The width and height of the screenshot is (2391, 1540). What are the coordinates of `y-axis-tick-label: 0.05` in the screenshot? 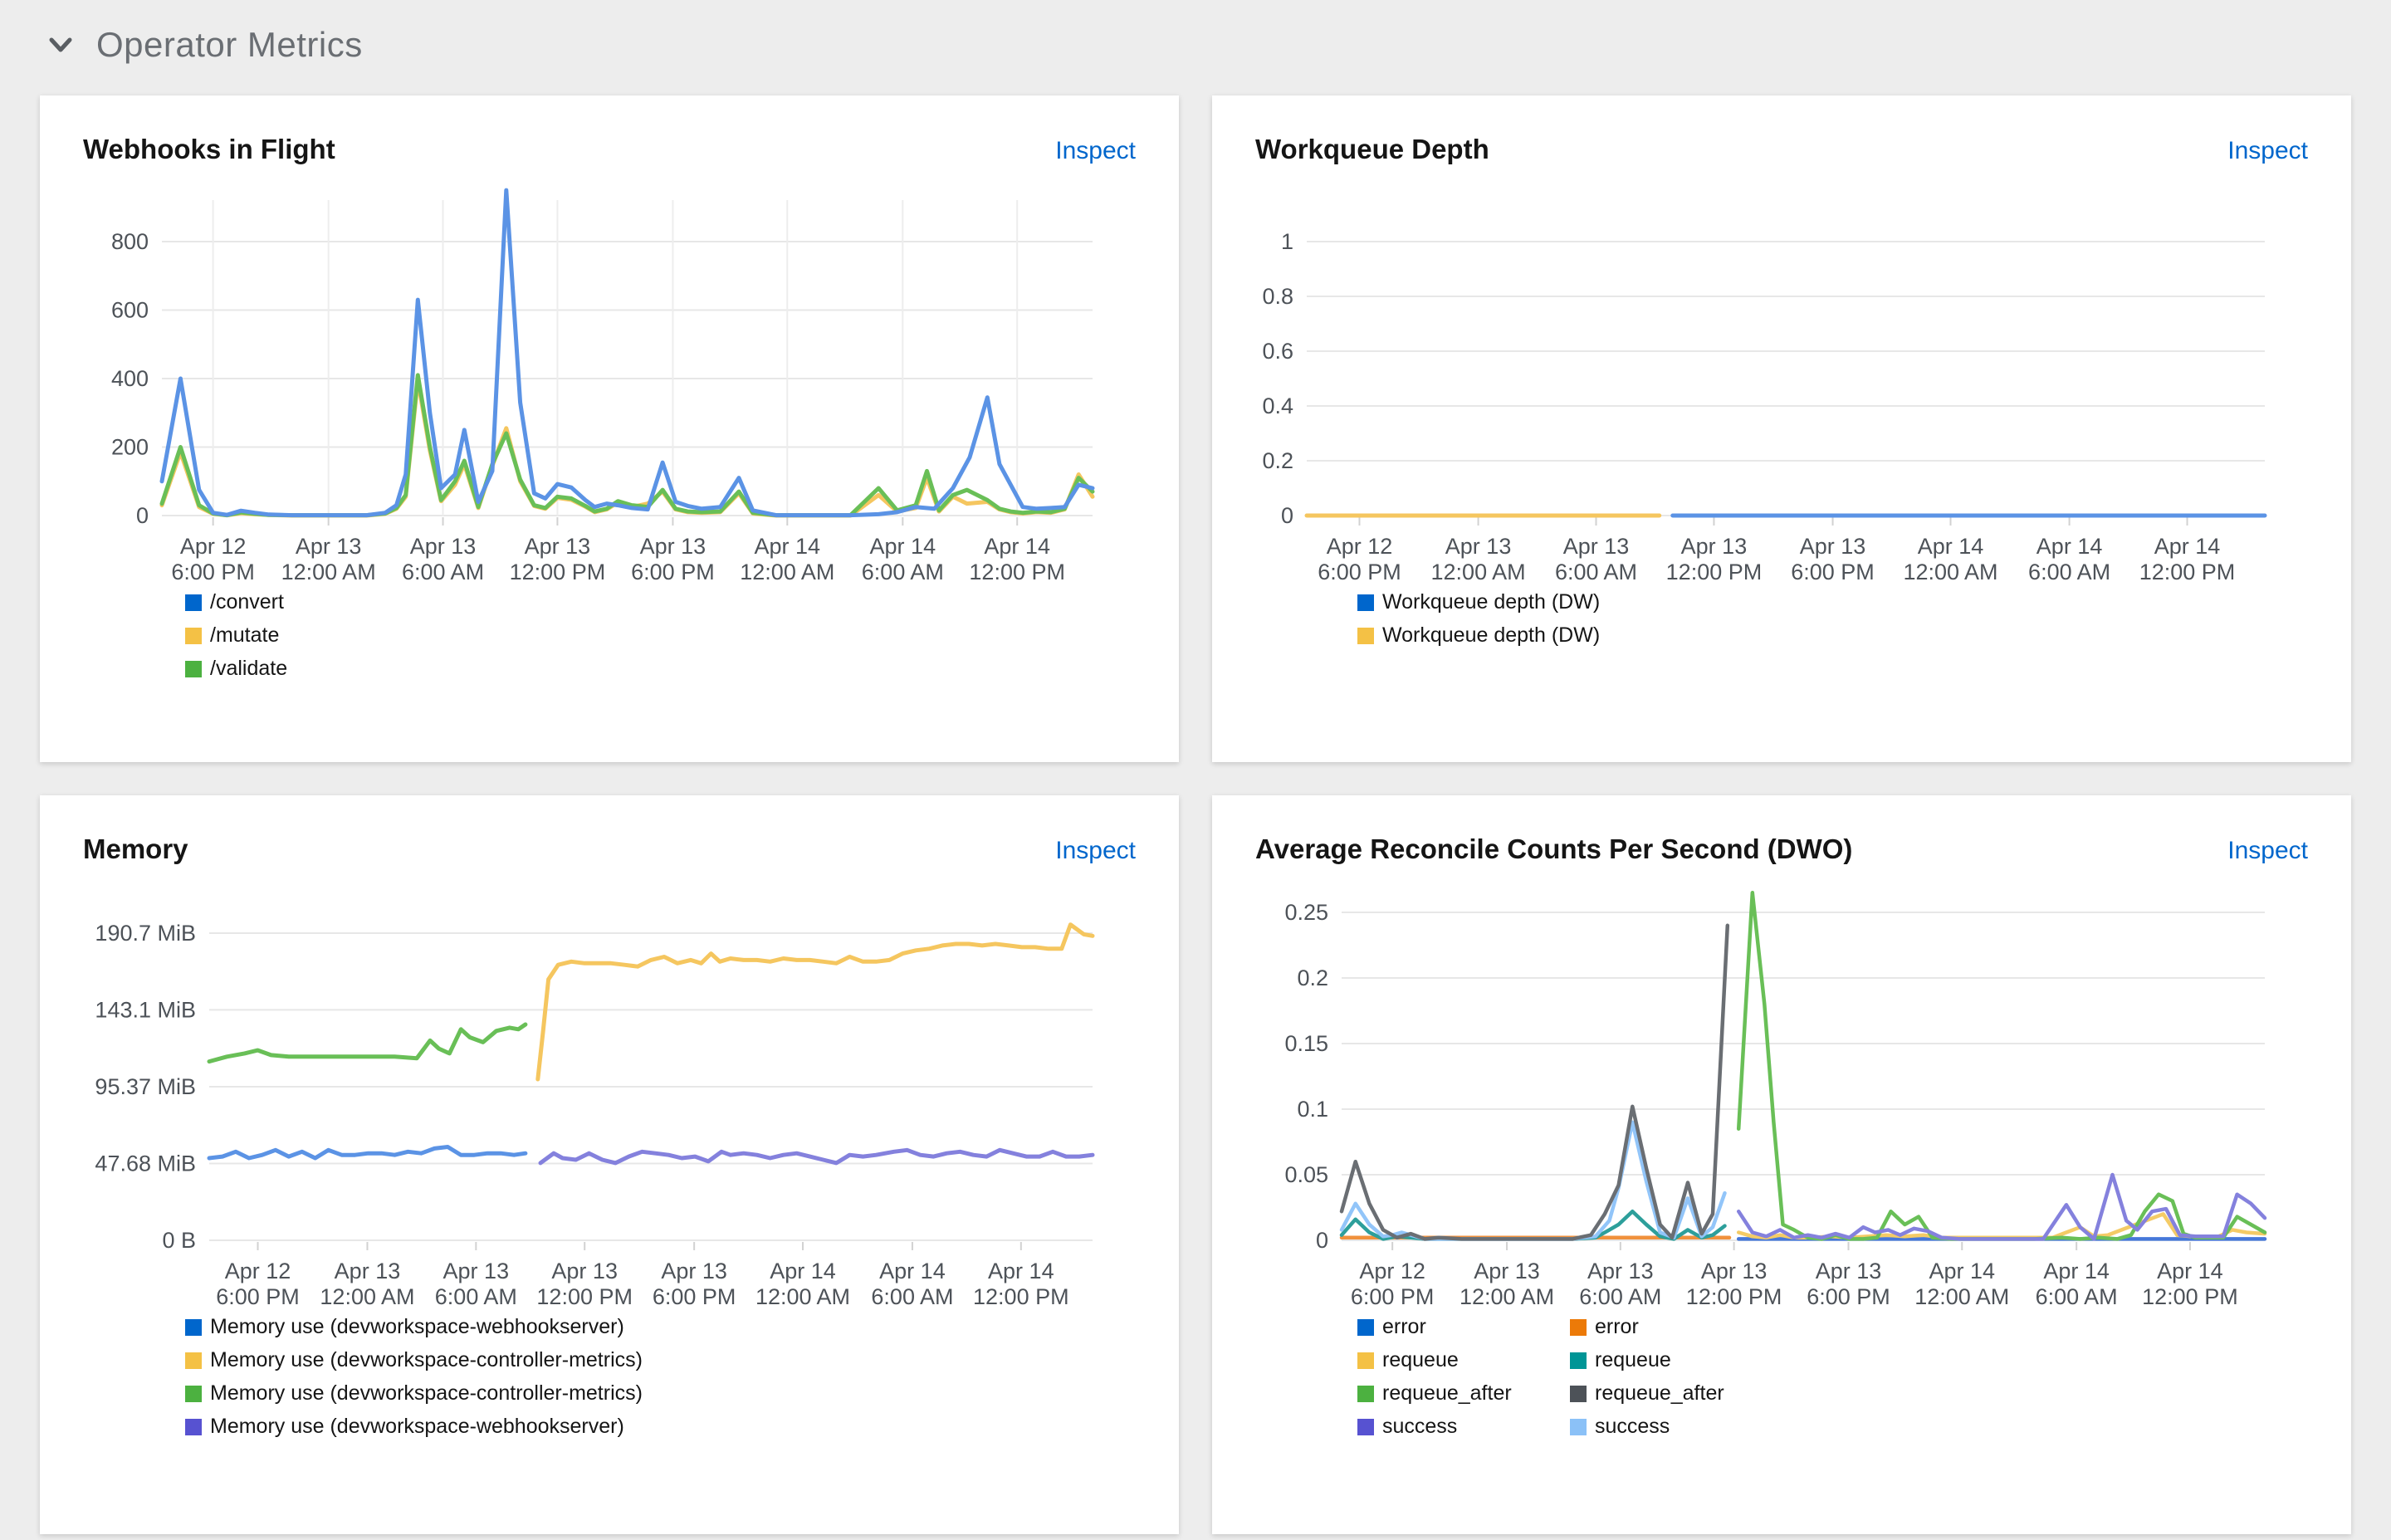 It's located at (1306, 1175).